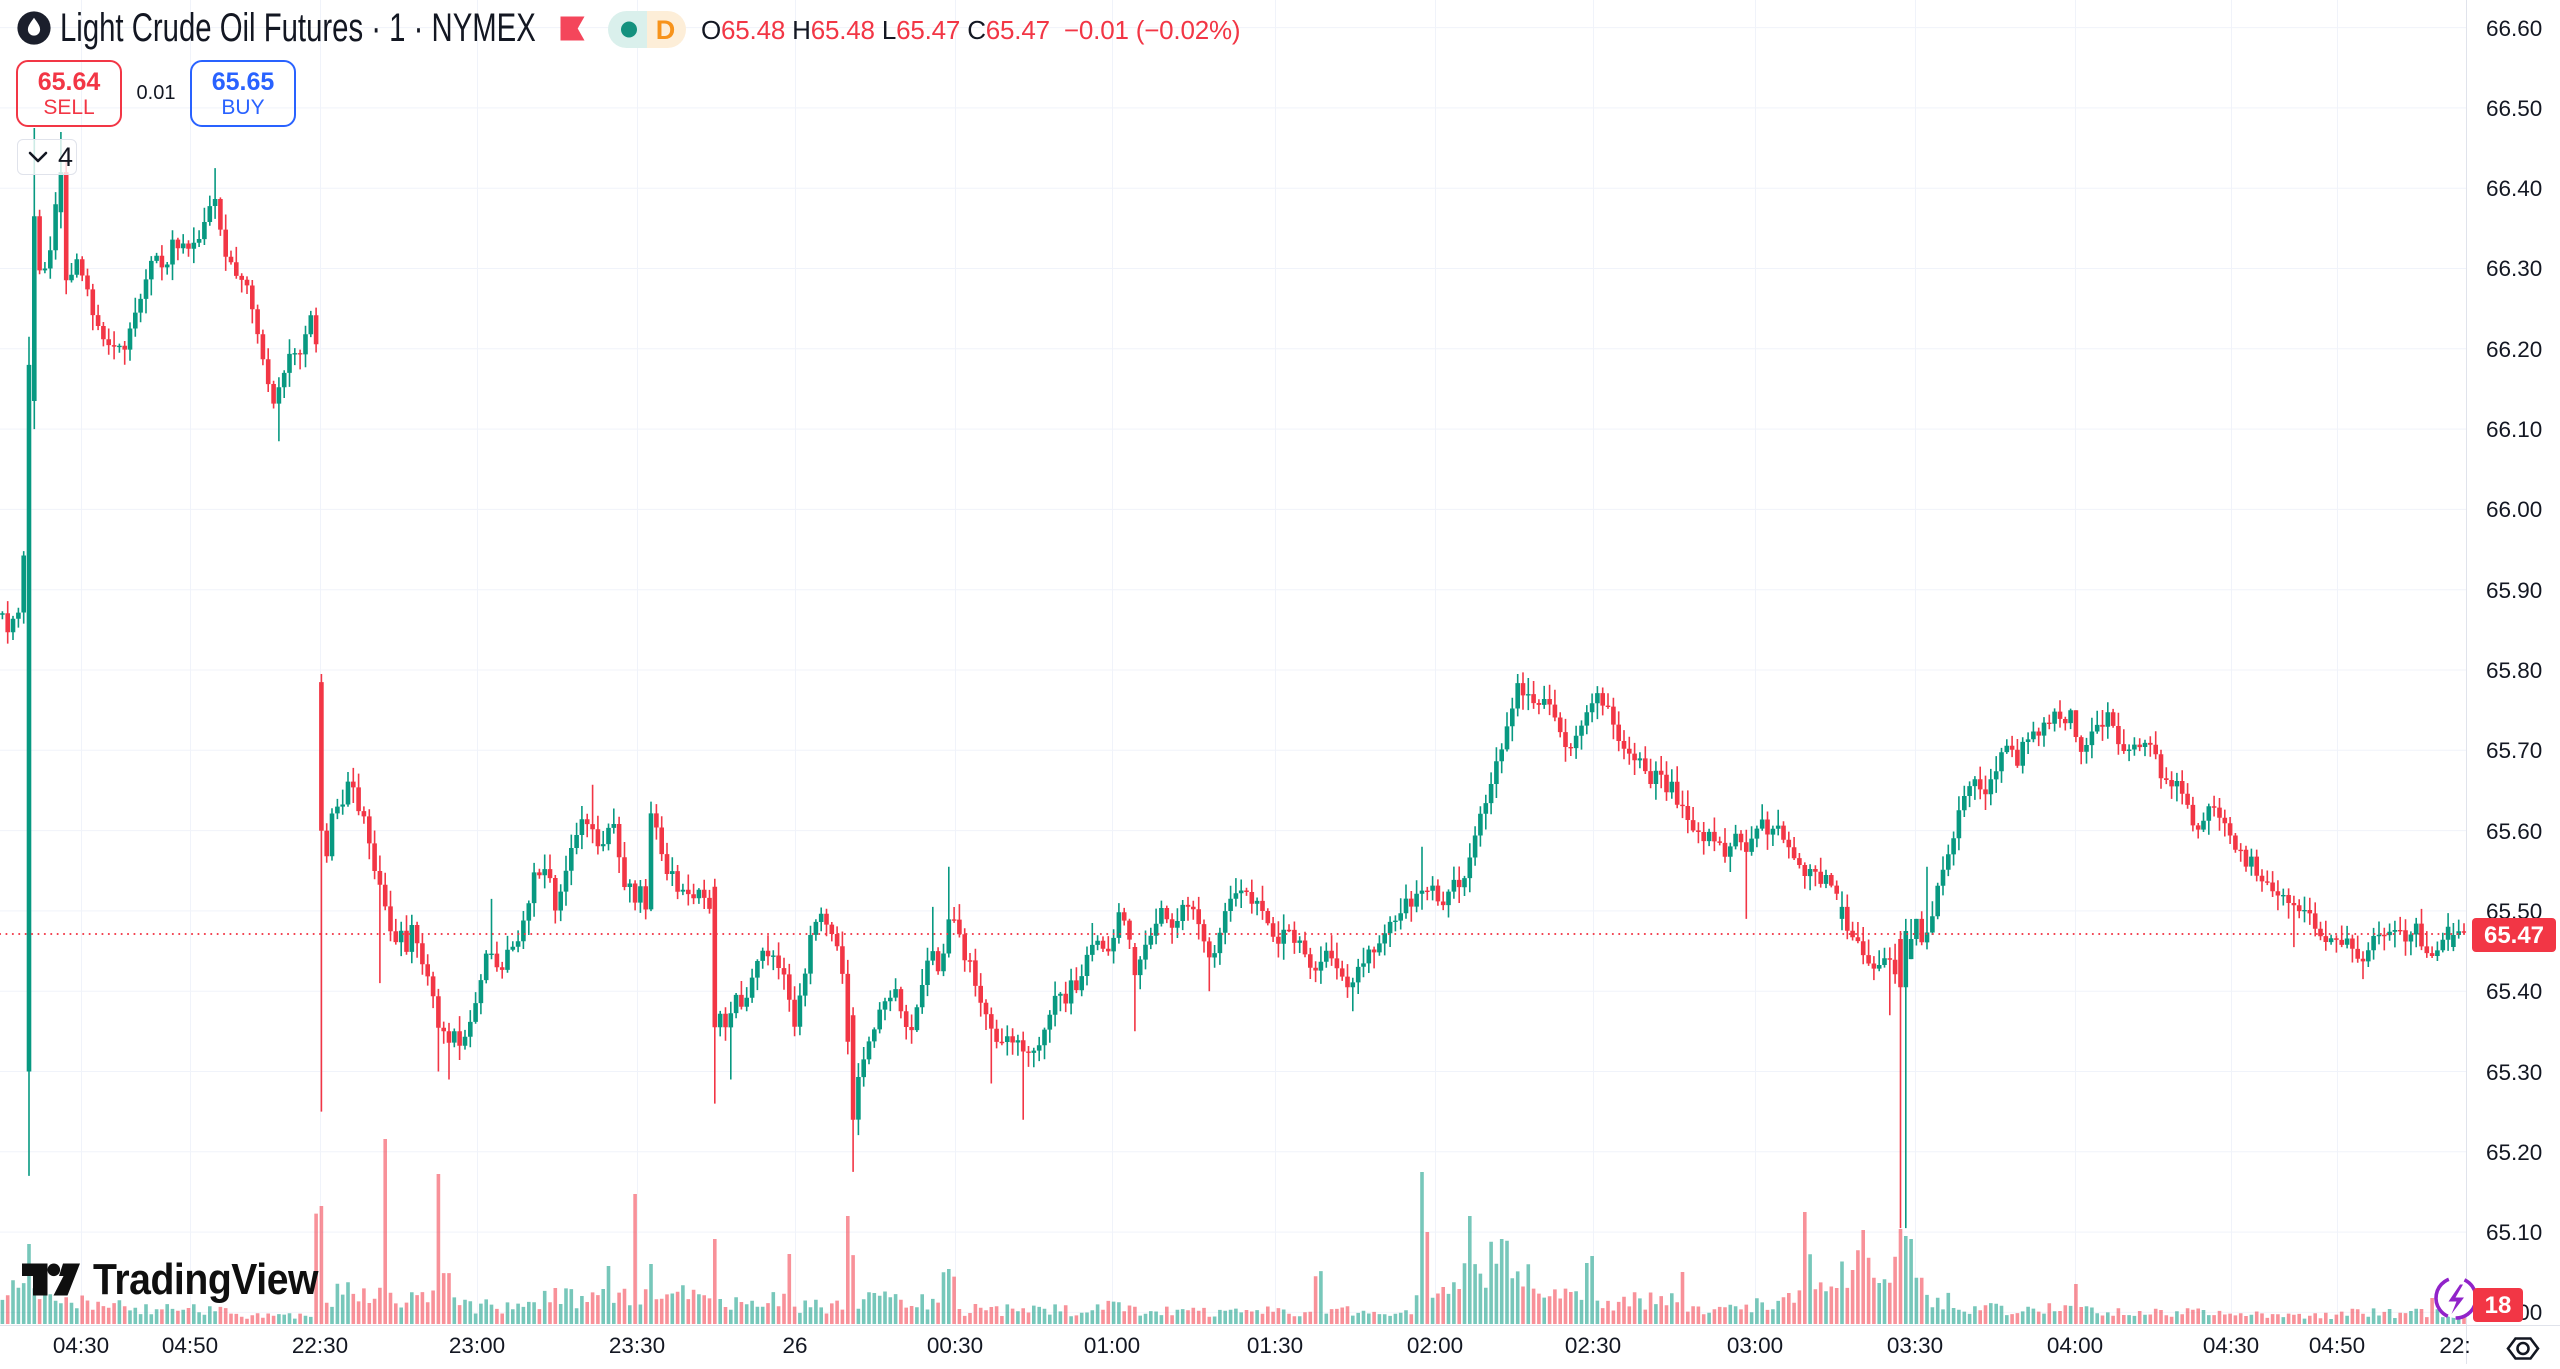 The width and height of the screenshot is (2560, 1369). I want to click on svg-text: 65.90, so click(2514, 590).